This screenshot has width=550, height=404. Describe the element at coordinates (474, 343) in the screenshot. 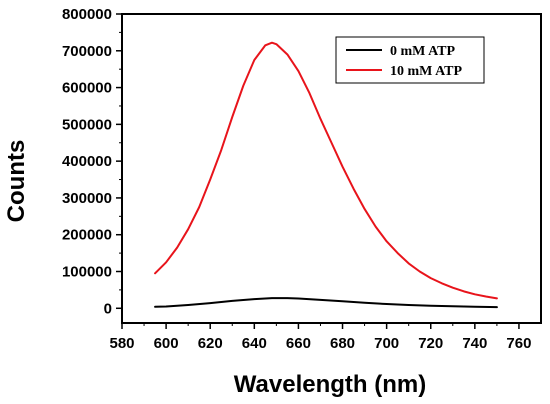

I see `x-tick-label: 740` at that location.